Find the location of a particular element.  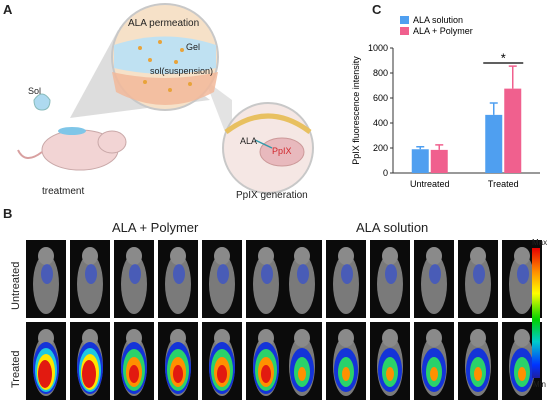

gel-label: Gel is located at coordinates (193, 47).